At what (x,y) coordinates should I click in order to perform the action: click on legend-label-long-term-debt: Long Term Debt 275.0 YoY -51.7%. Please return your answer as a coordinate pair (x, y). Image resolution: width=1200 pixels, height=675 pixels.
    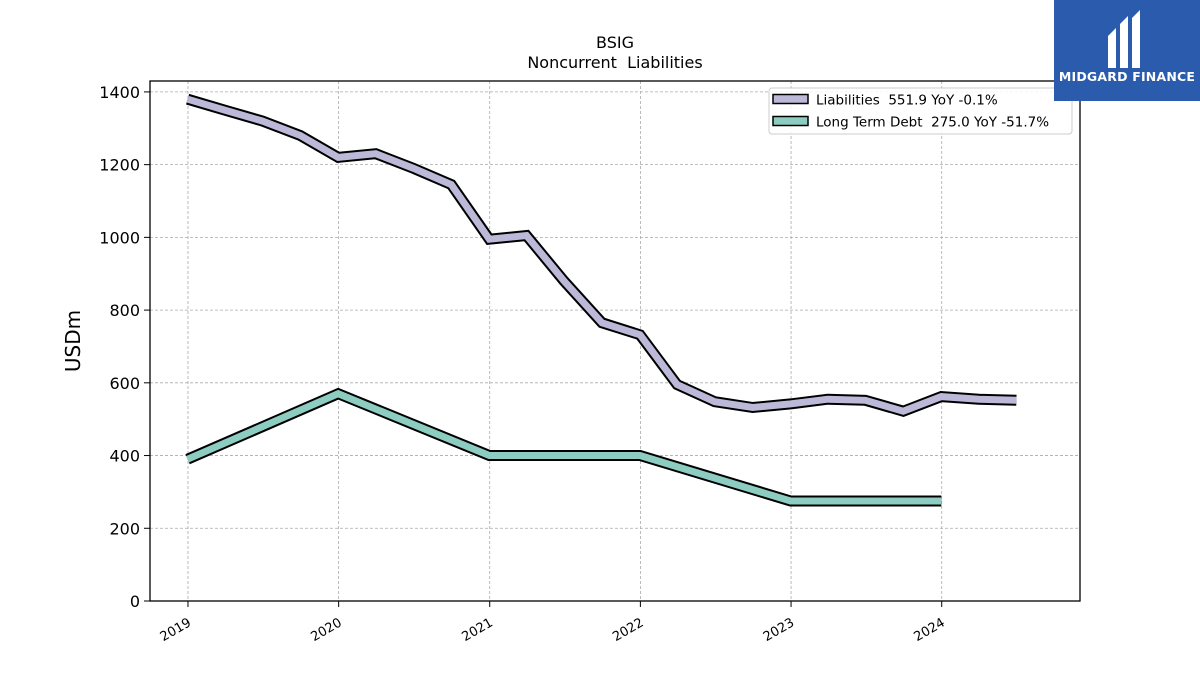
    Looking at the image, I should click on (932, 123).